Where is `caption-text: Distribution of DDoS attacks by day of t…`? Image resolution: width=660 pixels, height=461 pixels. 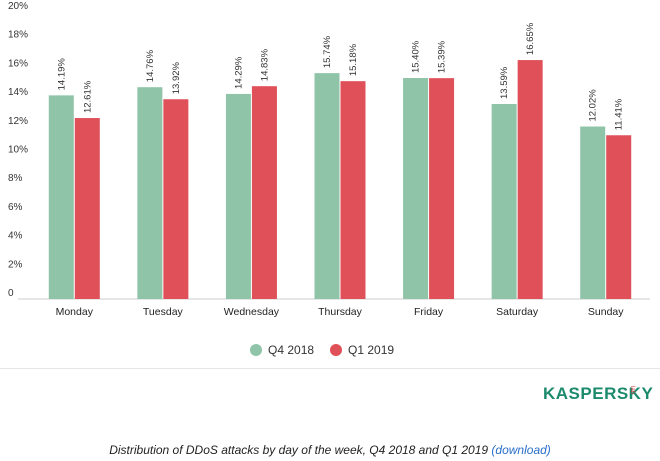 caption-text: Distribution of DDoS attacks by day of t… is located at coordinates (299, 450).